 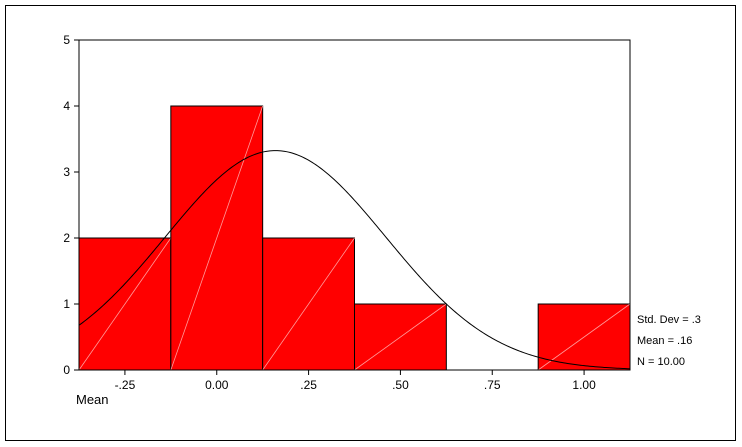 I want to click on x-tick-label: .25, so click(x=308, y=385).